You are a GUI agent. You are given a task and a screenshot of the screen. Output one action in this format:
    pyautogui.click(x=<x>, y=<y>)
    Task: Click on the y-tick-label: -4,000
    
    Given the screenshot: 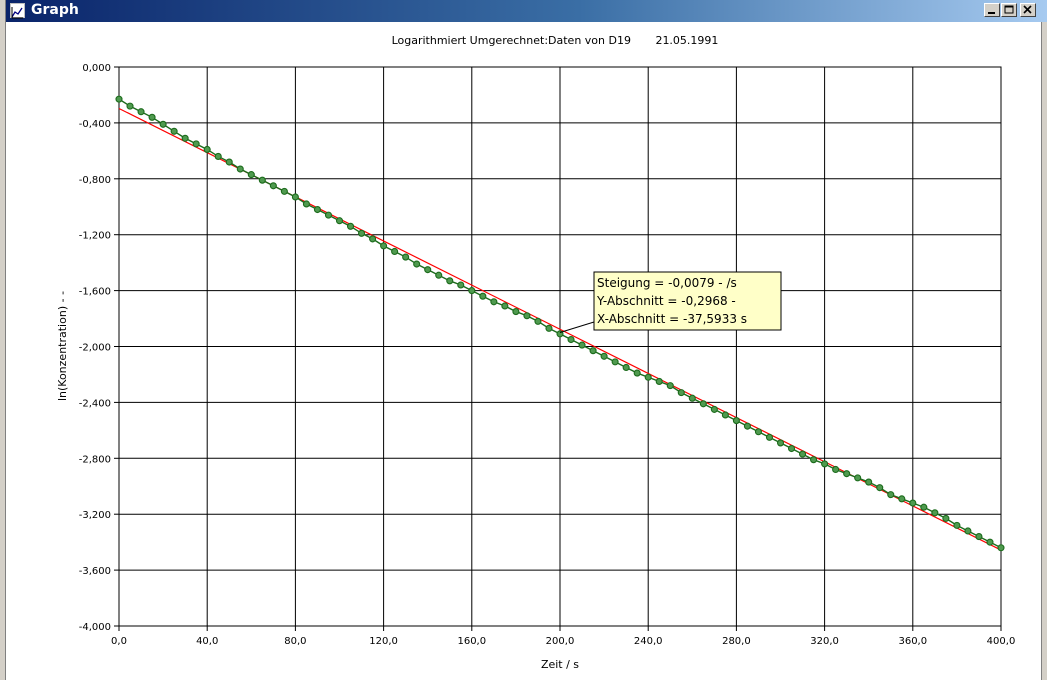 What is the action you would take?
    pyautogui.click(x=95, y=627)
    